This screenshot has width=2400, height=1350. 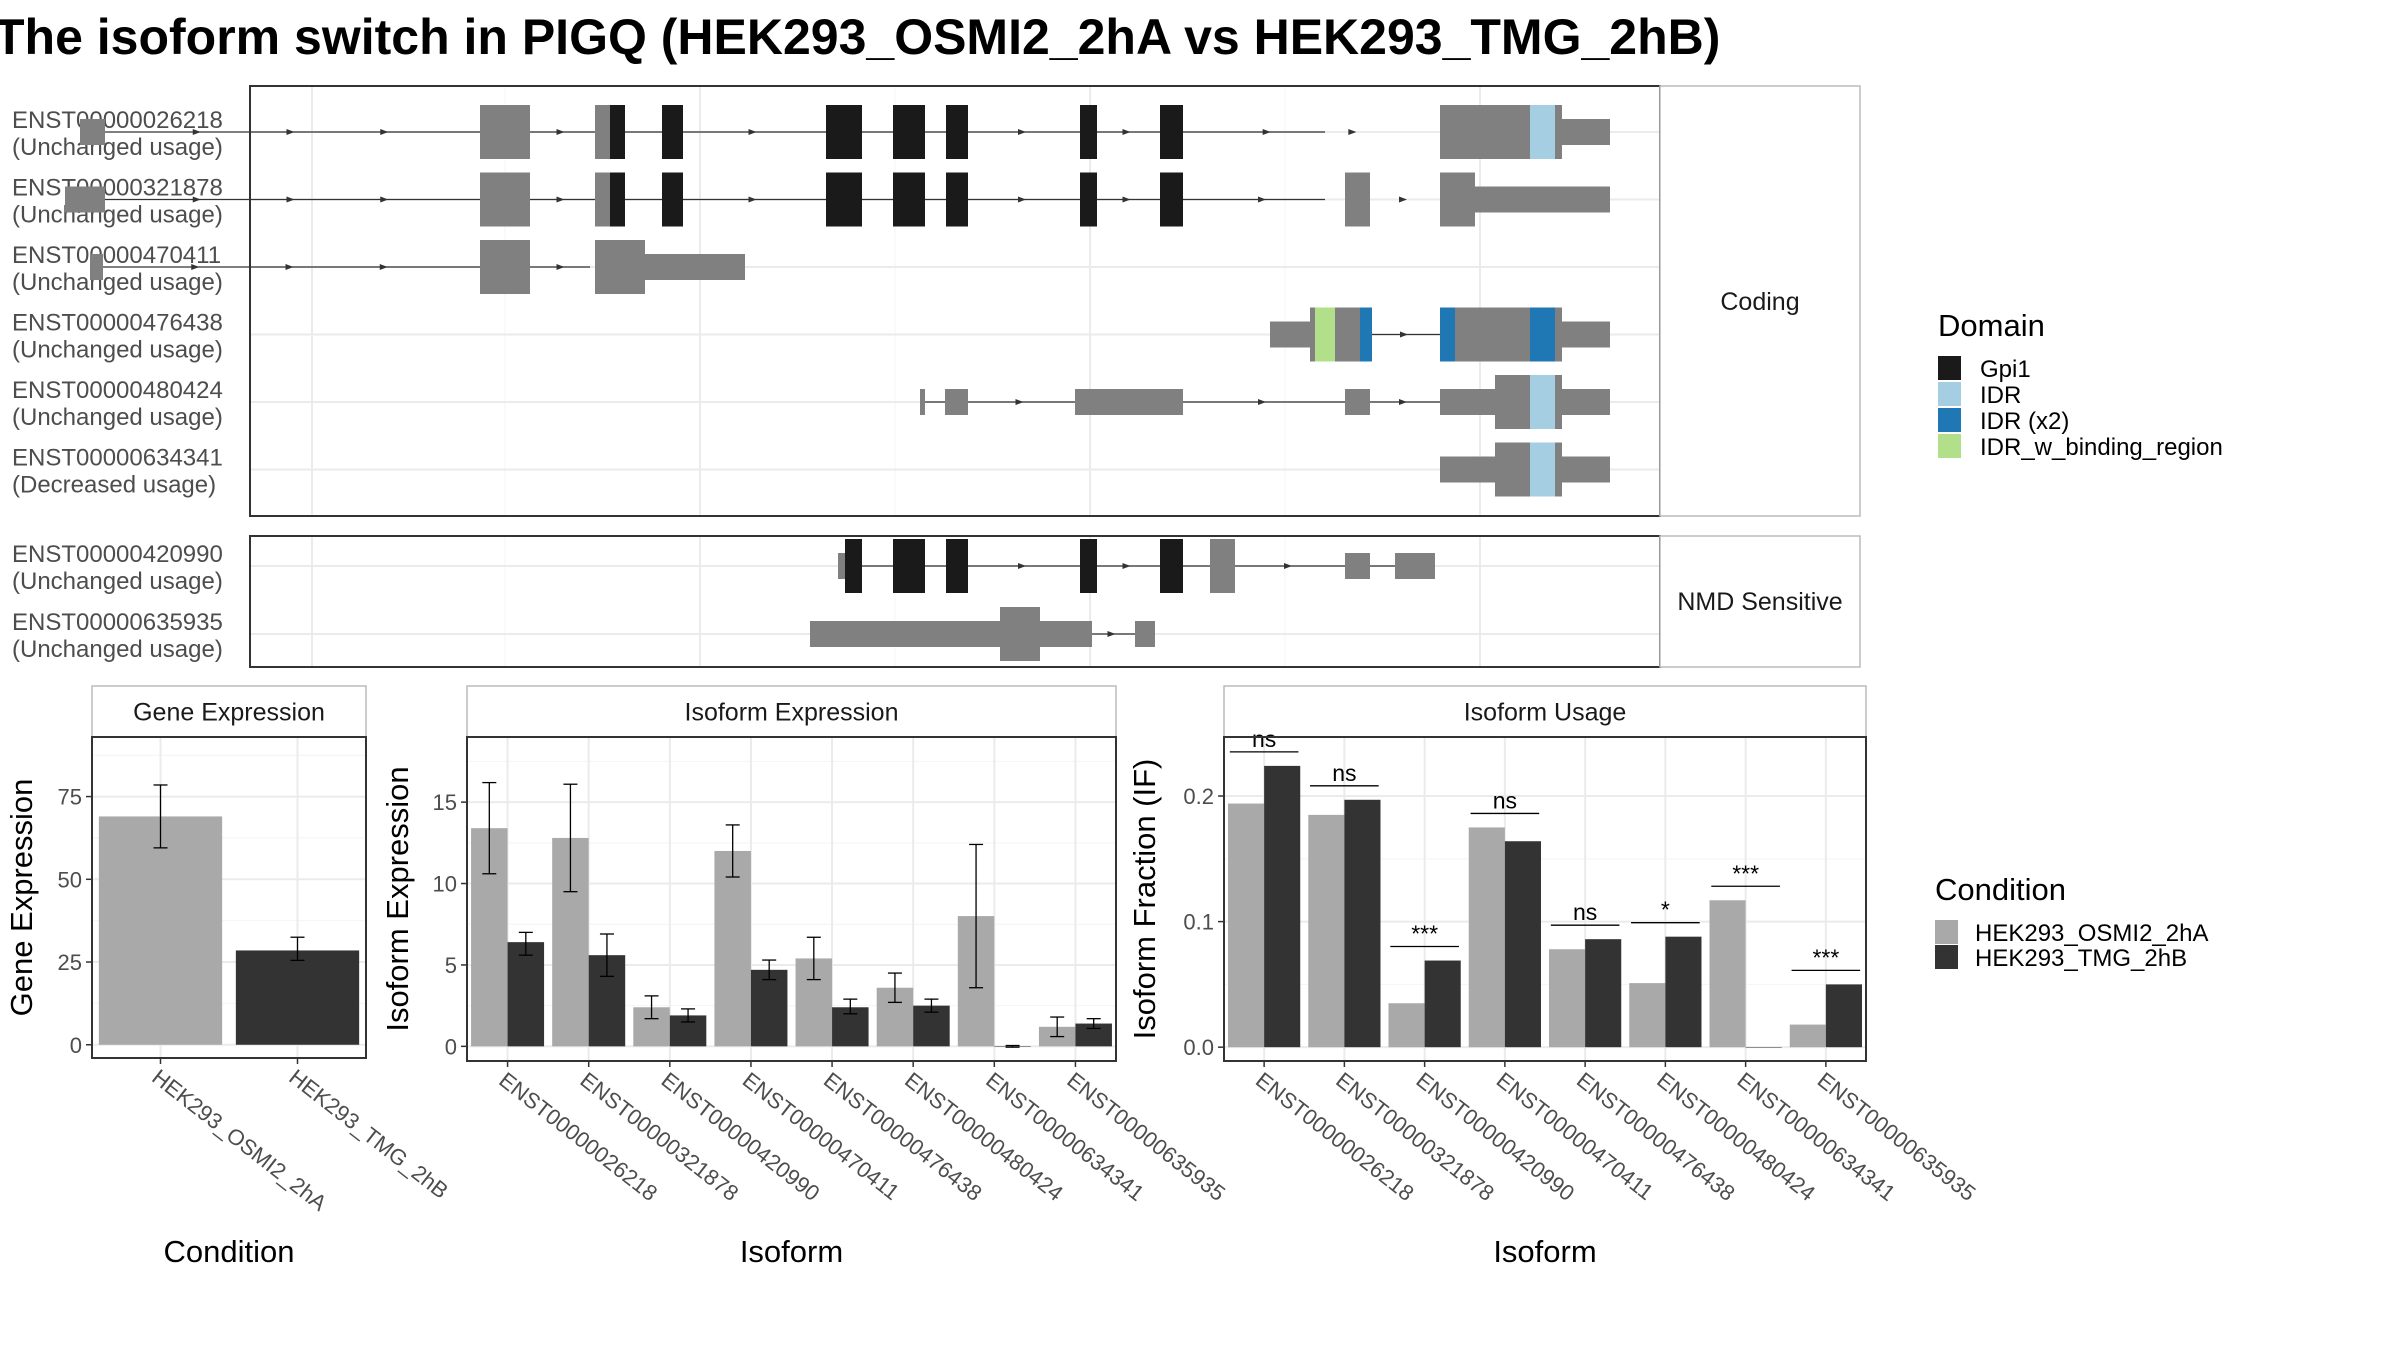 I want to click on panel-title: Gene Expression, so click(x=229, y=713).